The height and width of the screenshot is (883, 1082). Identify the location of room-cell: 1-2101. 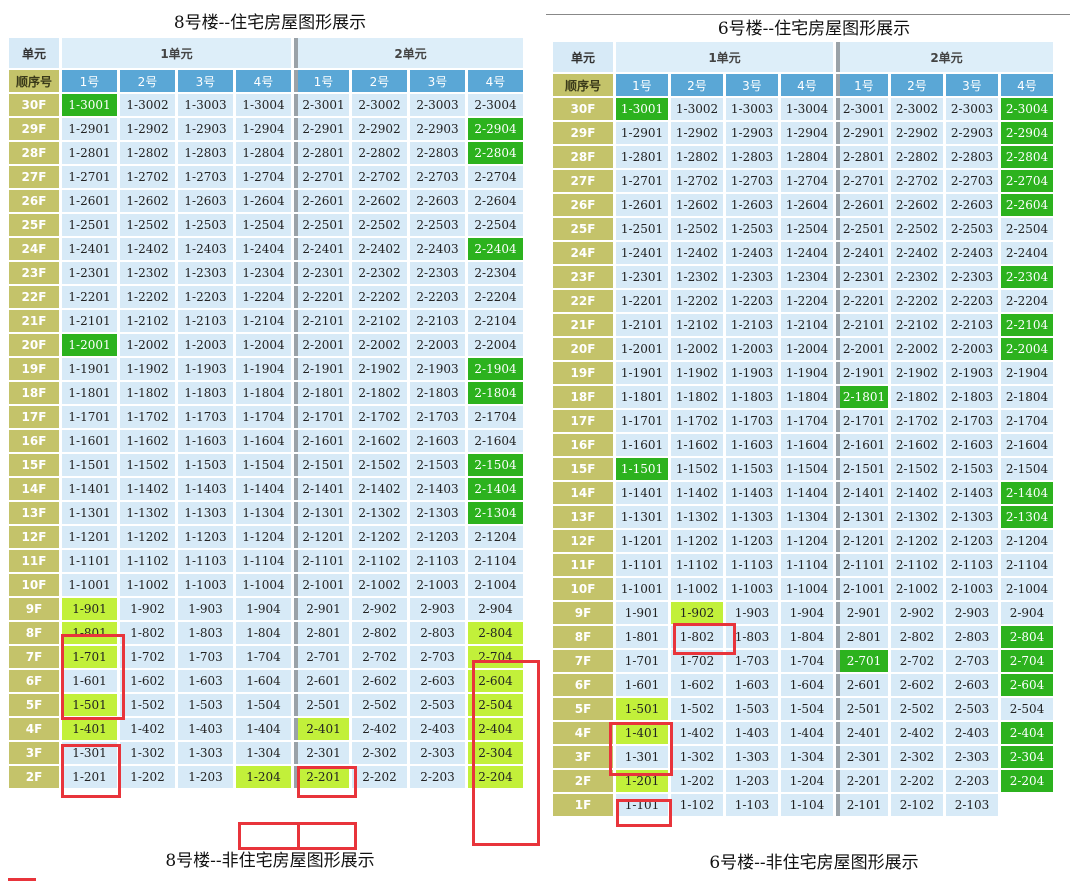
(642, 325).